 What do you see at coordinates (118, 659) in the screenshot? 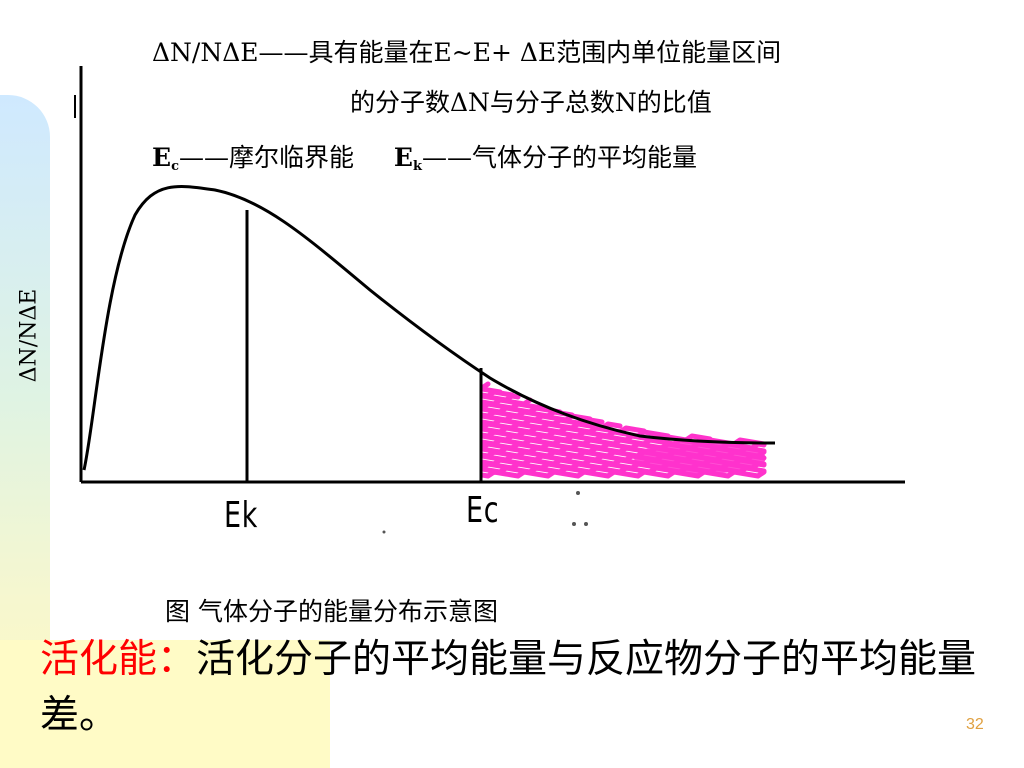
I see `definition-term: 活化能：` at bounding box center [118, 659].